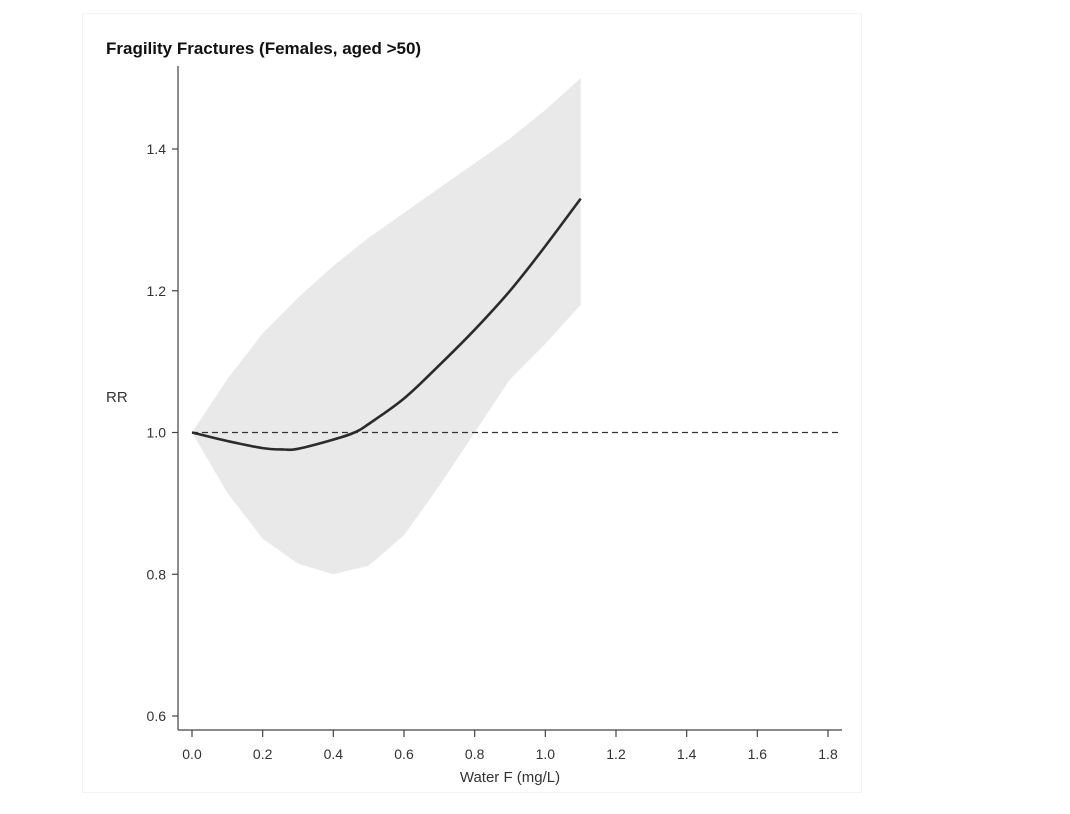 Image resolution: width=1070 pixels, height=814 pixels. I want to click on y-axis-label: RR, so click(117, 397).